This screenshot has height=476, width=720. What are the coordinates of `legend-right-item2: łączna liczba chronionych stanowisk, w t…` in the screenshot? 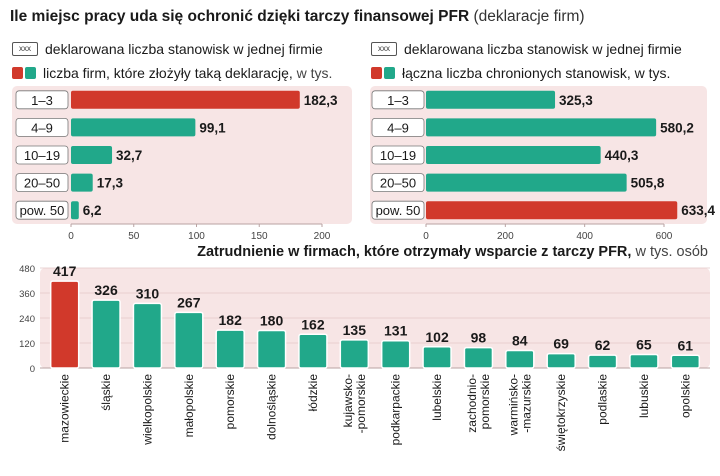 It's located at (536, 73).